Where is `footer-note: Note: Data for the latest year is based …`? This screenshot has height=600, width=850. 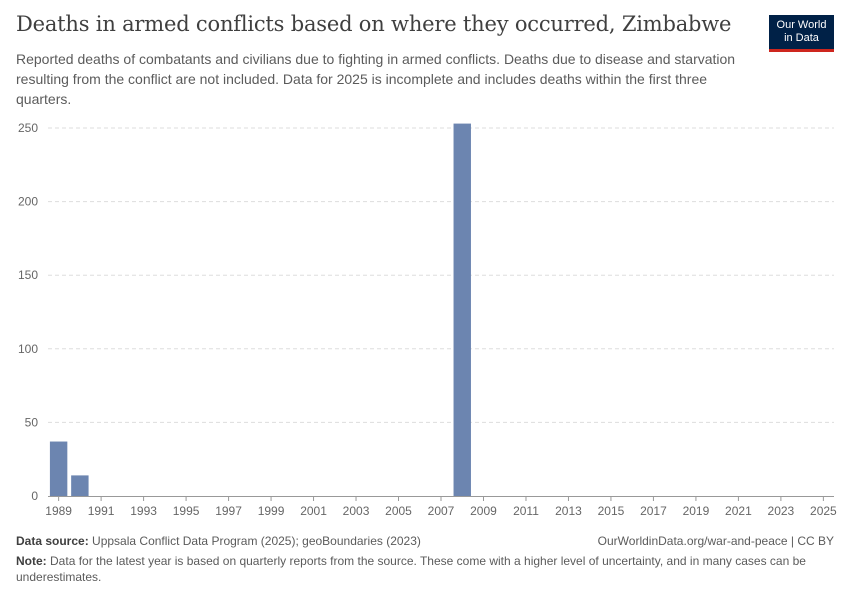 footer-note: Note: Data for the latest year is based … is located at coordinates (425, 569).